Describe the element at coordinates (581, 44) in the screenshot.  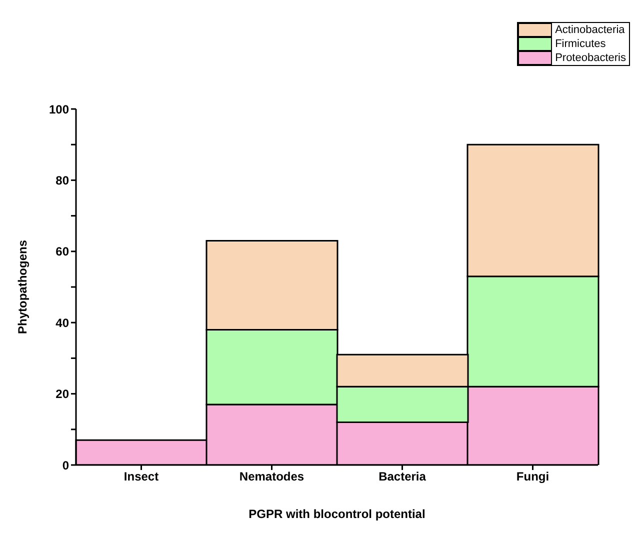
I see `legend-label: Firmicutes` at that location.